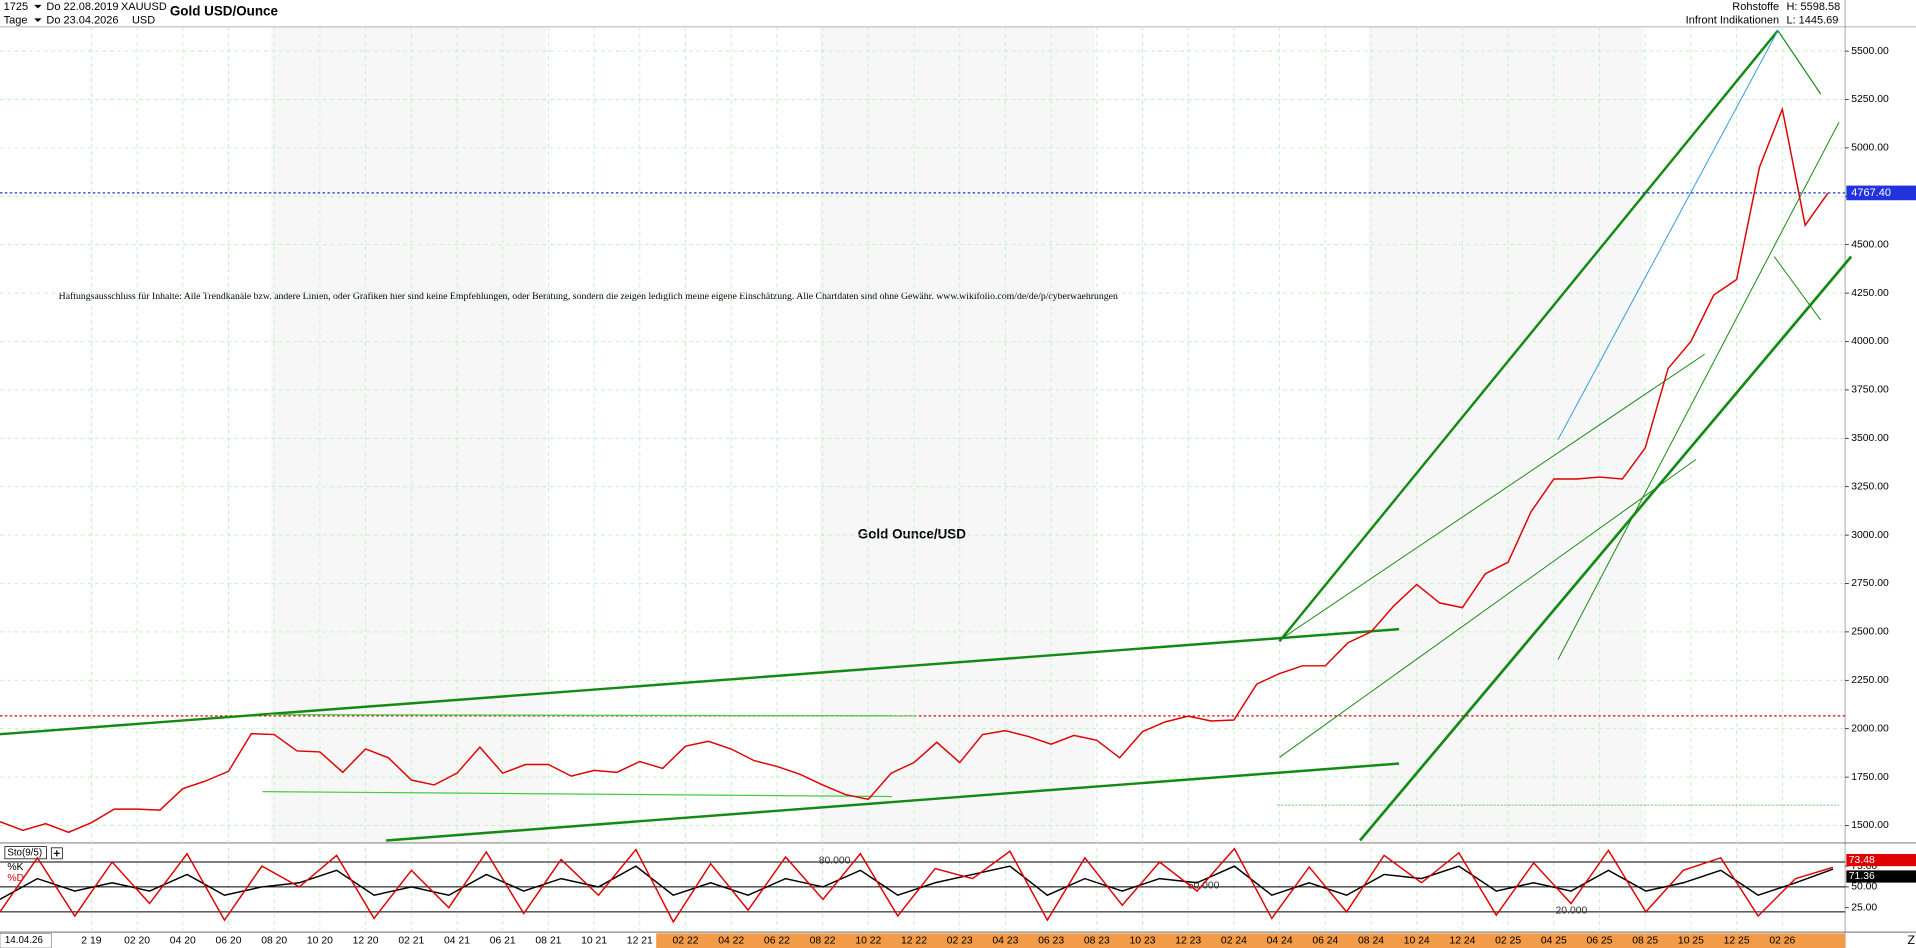 The image size is (1916, 948). Describe the element at coordinates (1812, 21) in the screenshot. I see `header-low: L: 1445.69` at that location.